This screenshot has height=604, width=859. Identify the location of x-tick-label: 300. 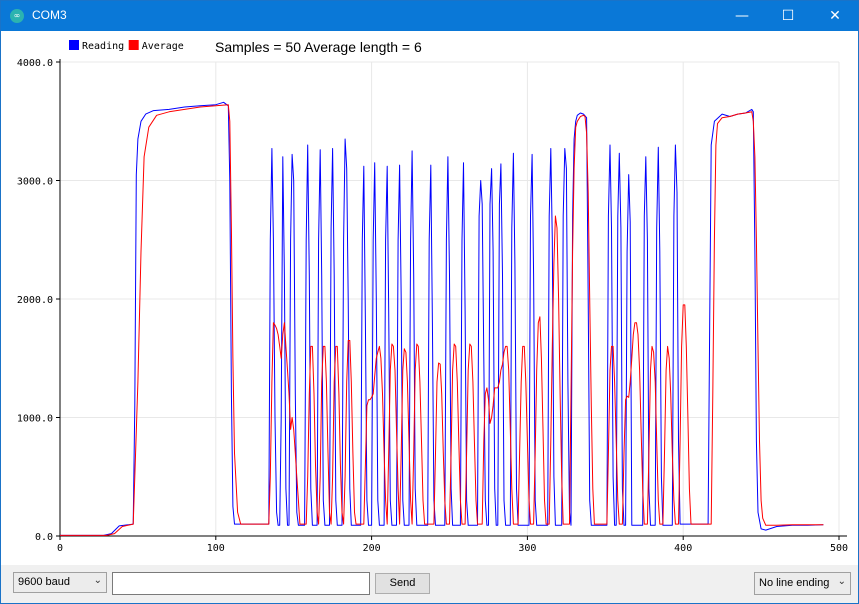
(527, 548).